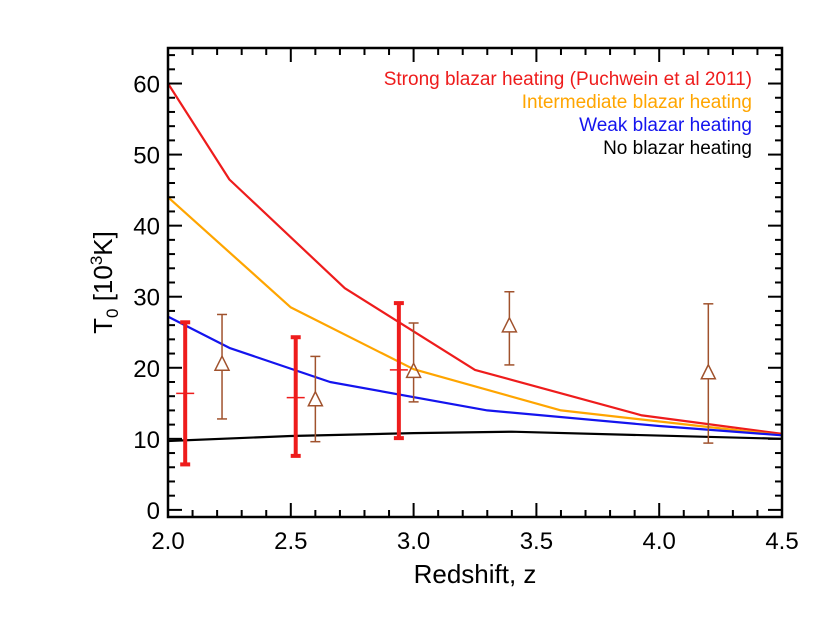 The image size is (831, 623). Describe the element at coordinates (146, 440) in the screenshot. I see `y-tick-label: 10` at that location.